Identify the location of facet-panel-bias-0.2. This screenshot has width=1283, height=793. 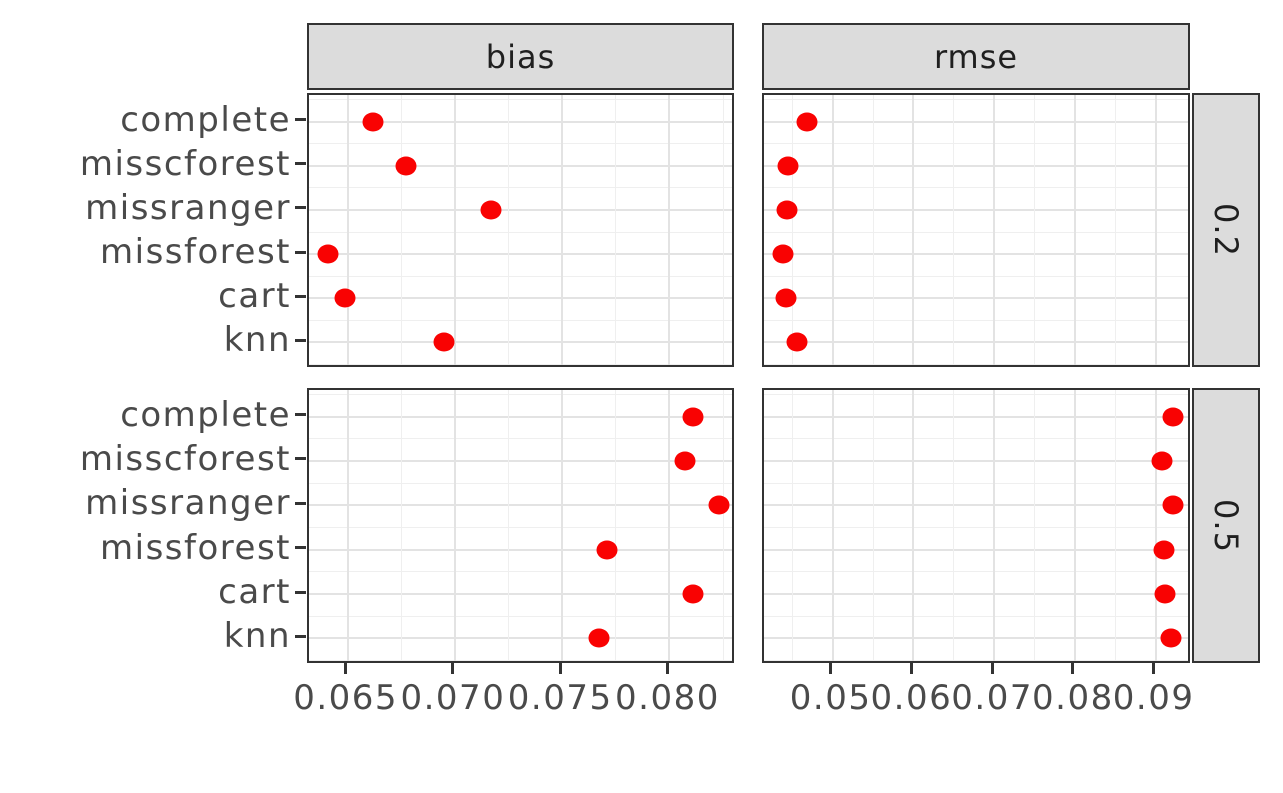
(520, 230).